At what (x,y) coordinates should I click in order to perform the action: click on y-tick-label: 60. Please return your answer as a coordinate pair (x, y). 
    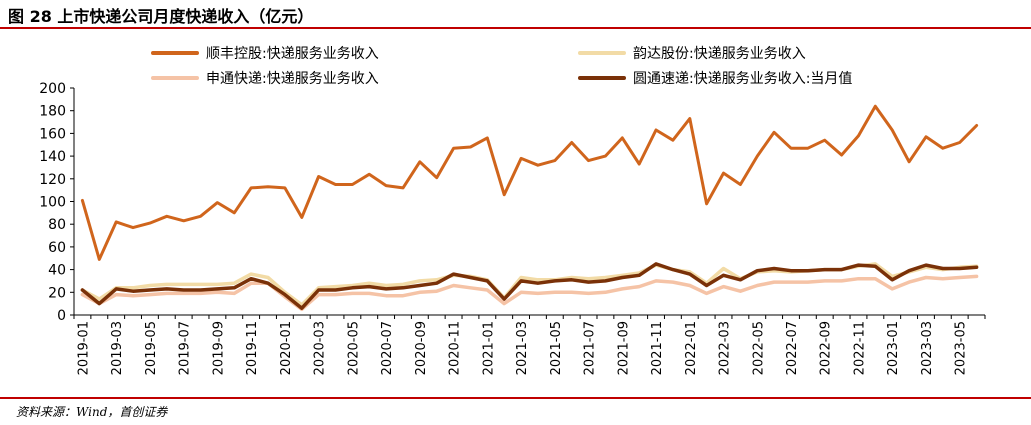
    Looking at the image, I should click on (57, 248).